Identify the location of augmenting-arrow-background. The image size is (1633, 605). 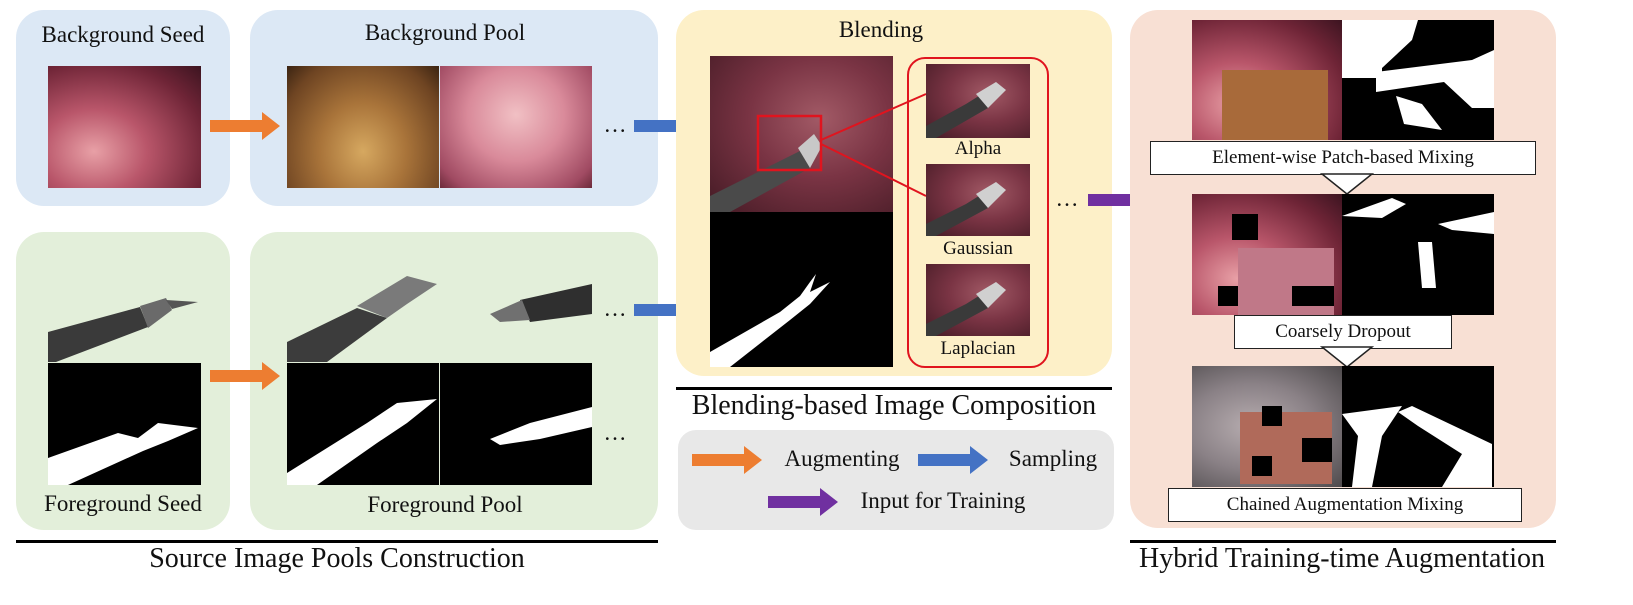
(245, 126).